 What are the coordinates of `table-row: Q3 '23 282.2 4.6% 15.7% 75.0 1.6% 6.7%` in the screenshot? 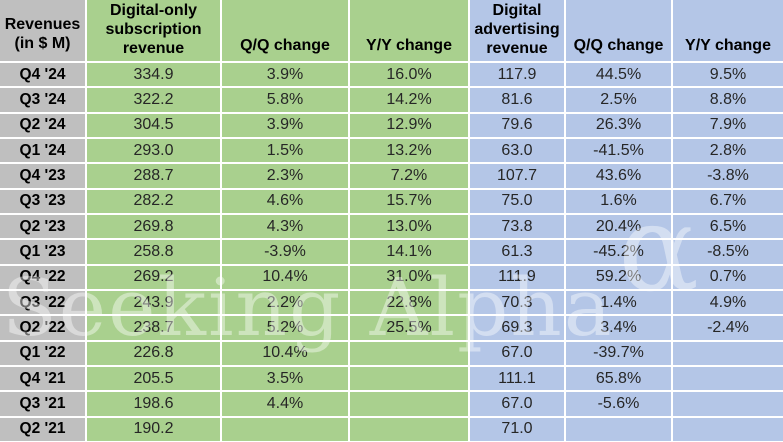 It's located at (391, 201).